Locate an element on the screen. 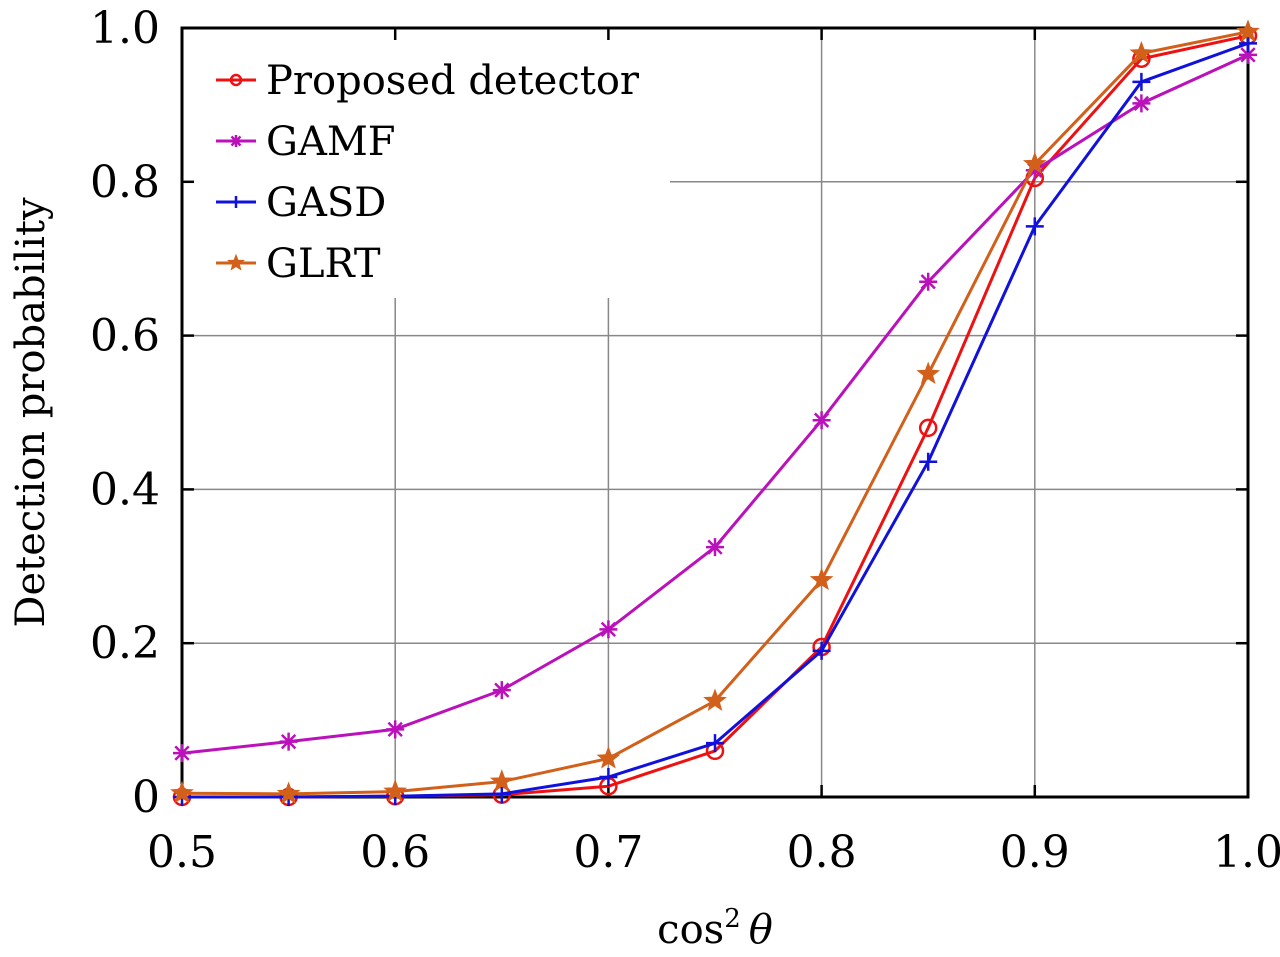  legend-box is located at coordinates (432, 169).